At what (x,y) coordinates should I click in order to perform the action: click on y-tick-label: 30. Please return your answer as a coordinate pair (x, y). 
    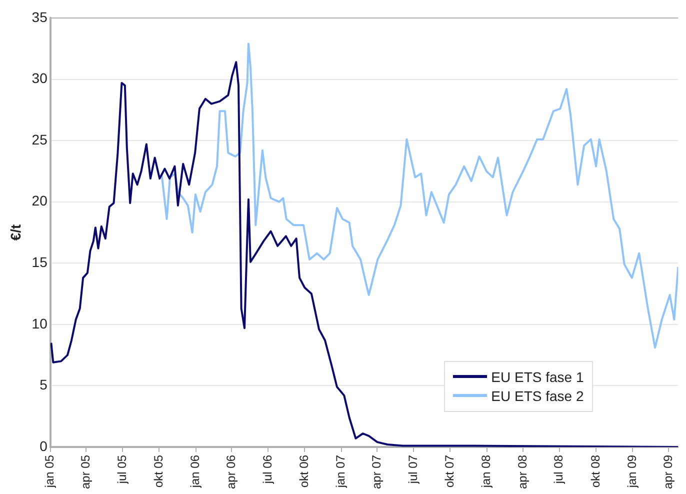
    Looking at the image, I should click on (40, 78).